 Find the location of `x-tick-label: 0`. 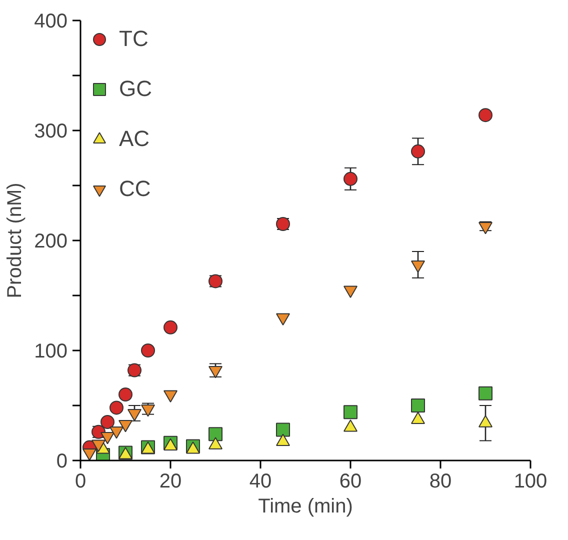

x-tick-label: 0 is located at coordinates (80, 481).